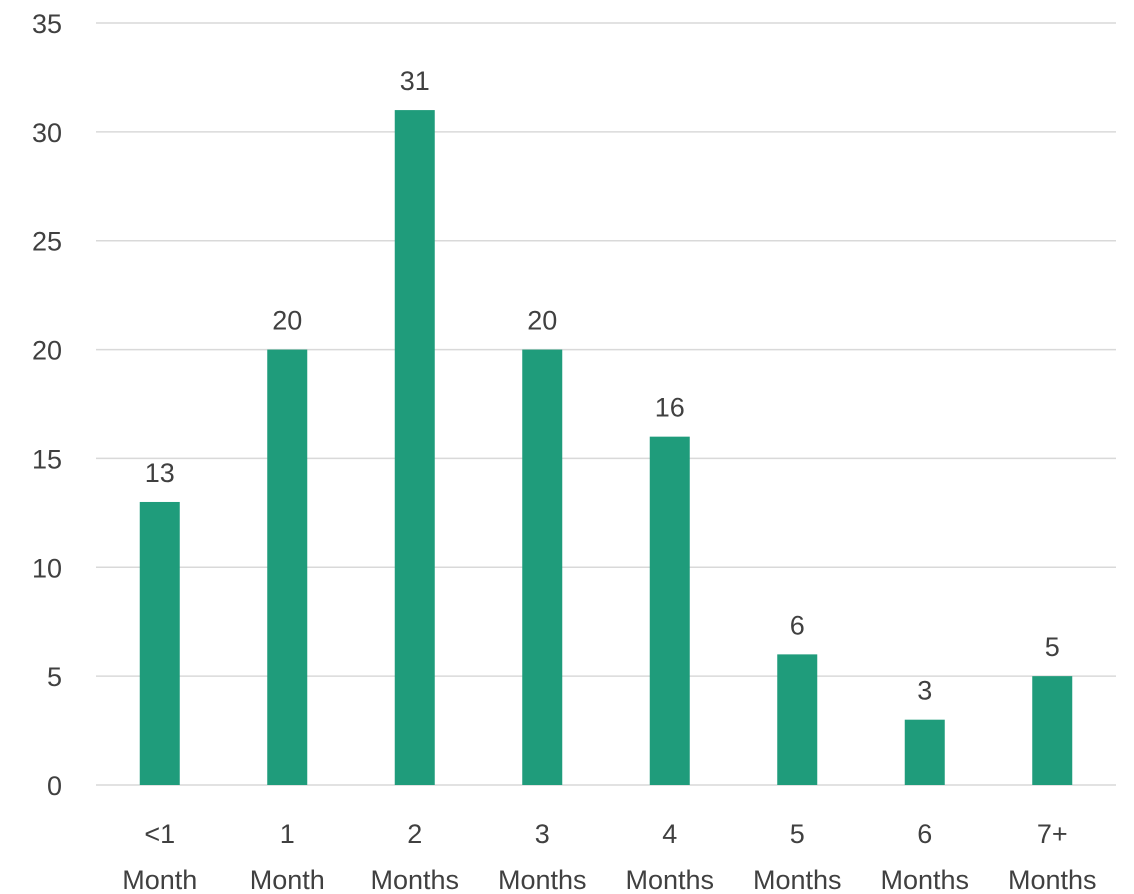  Describe the element at coordinates (47, 459) in the screenshot. I see `y-tick-label: 15` at that location.